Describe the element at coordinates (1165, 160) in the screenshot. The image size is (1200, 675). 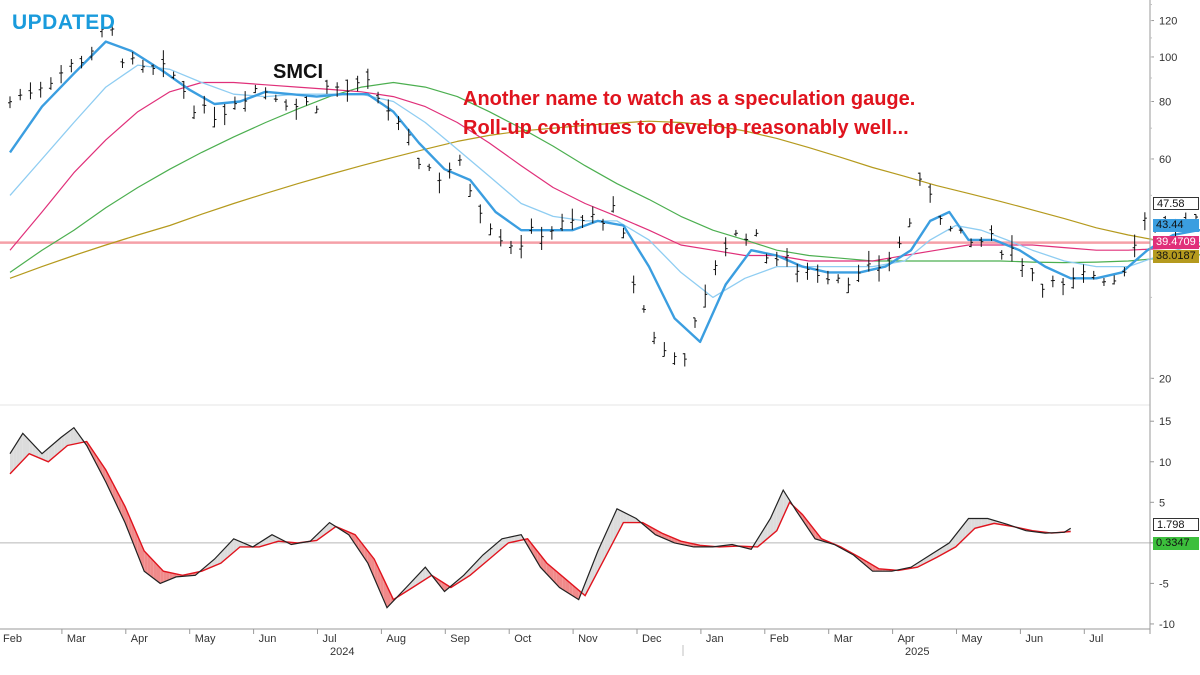
I see `price-axis-tick-label: 60` at that location.